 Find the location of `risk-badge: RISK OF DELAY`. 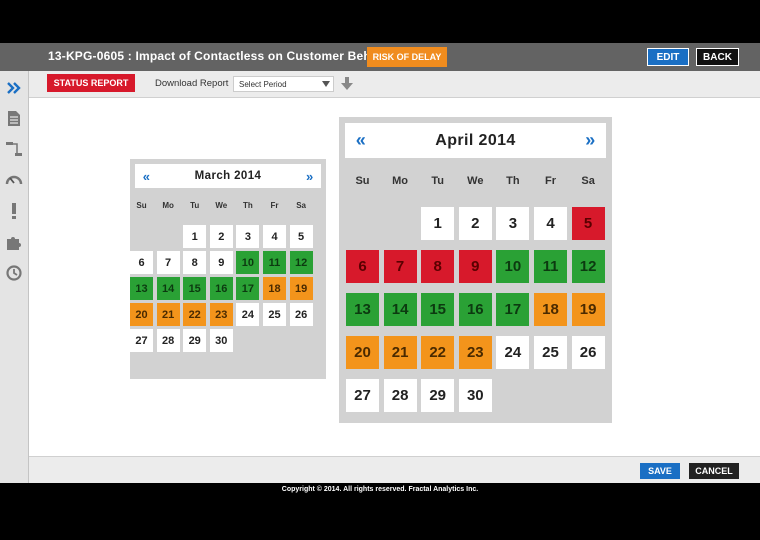

risk-badge: RISK OF DELAY is located at coordinates (407, 57).